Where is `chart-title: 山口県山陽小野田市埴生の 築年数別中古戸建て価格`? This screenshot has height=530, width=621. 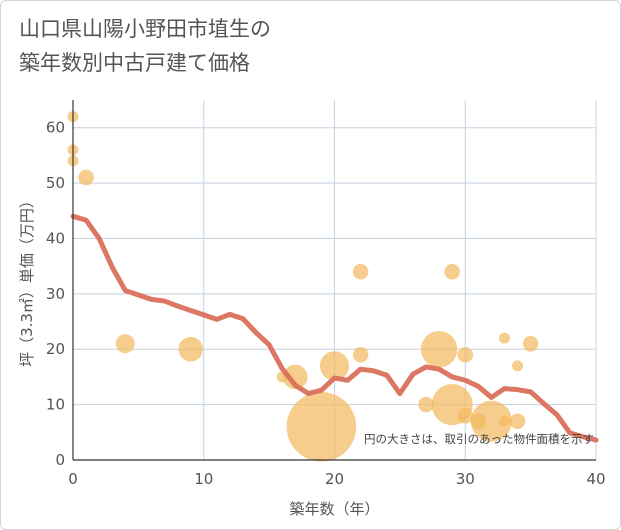
chart-title: 山口県山陽小野田市埴生の 築年数別中古戸建て価格 is located at coordinates (309, 46).